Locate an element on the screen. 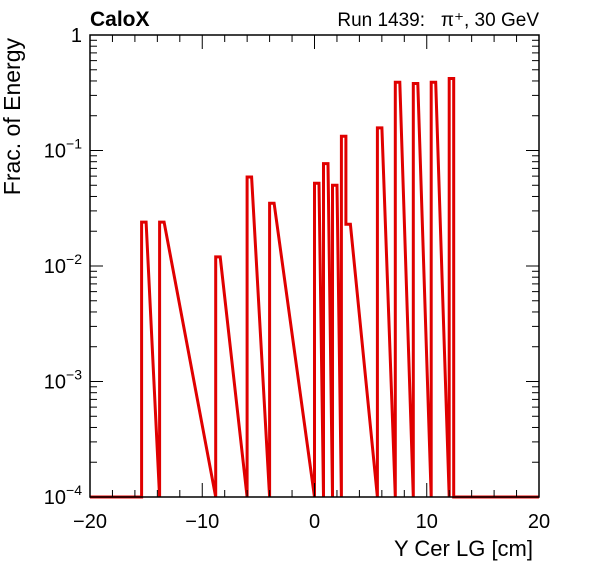 This screenshot has height=572, width=596. x-tick-label: 0 is located at coordinates (314, 522).